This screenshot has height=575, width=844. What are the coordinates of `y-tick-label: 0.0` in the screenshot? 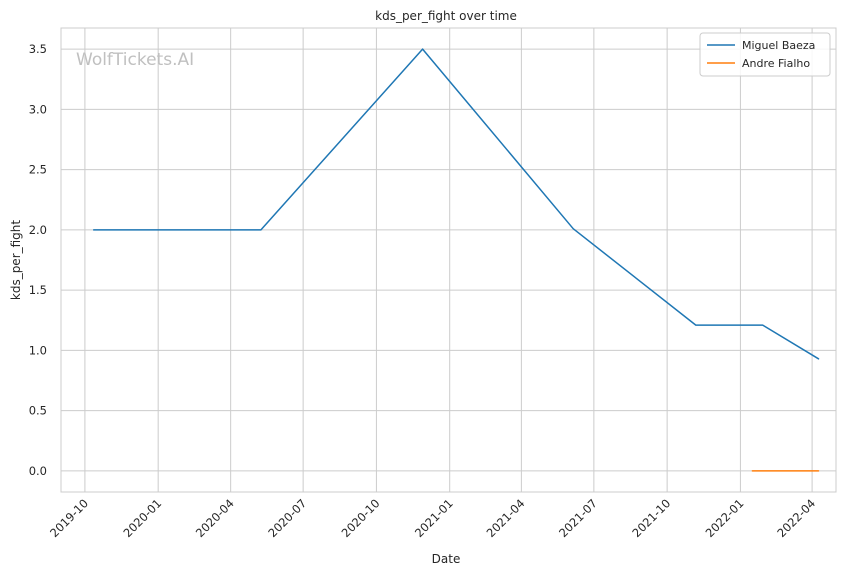 It's located at (38, 471).